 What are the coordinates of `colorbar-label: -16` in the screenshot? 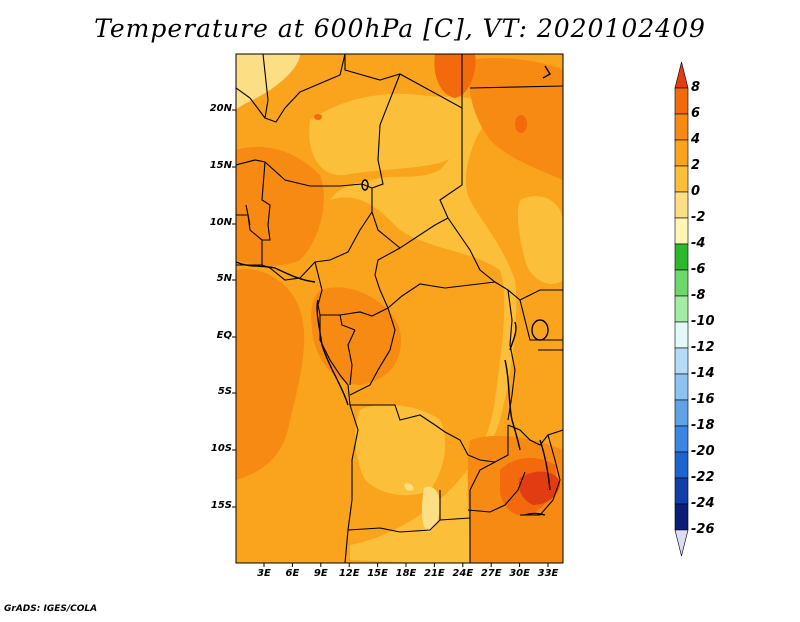 It's located at (703, 399).